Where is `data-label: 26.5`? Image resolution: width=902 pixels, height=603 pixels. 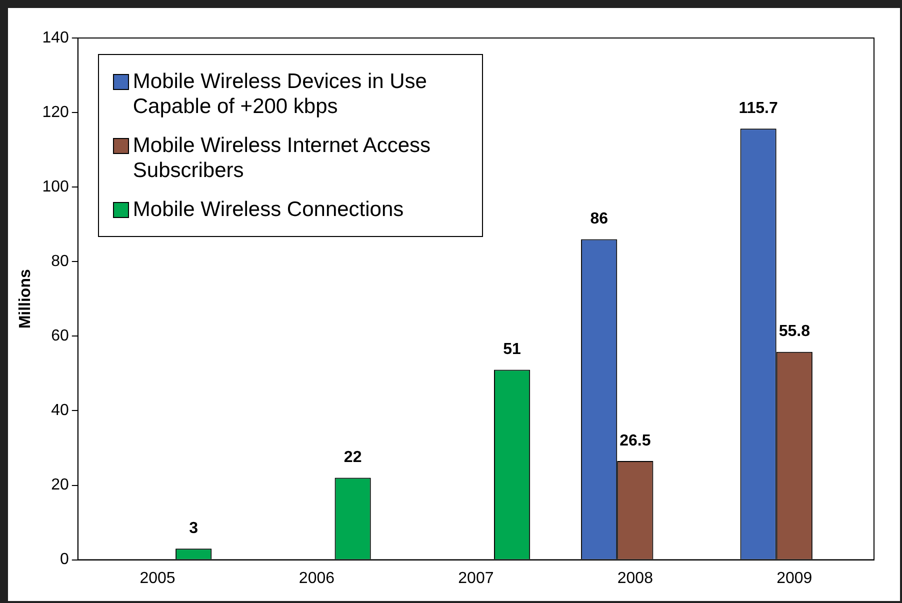 data-label: 26.5 is located at coordinates (635, 441).